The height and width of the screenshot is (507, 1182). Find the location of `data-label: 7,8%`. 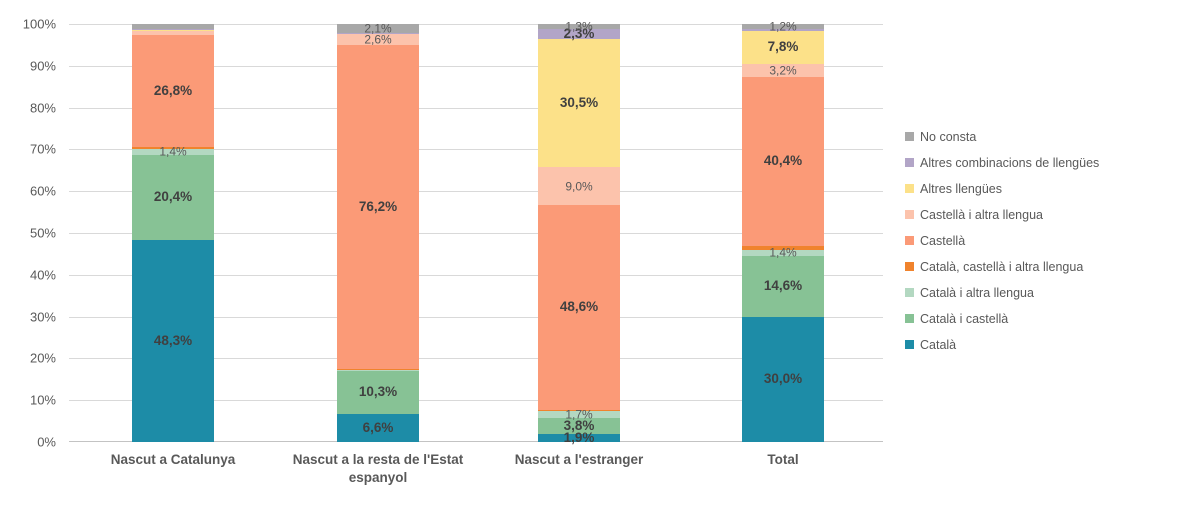

data-label: 7,8% is located at coordinates (783, 47).